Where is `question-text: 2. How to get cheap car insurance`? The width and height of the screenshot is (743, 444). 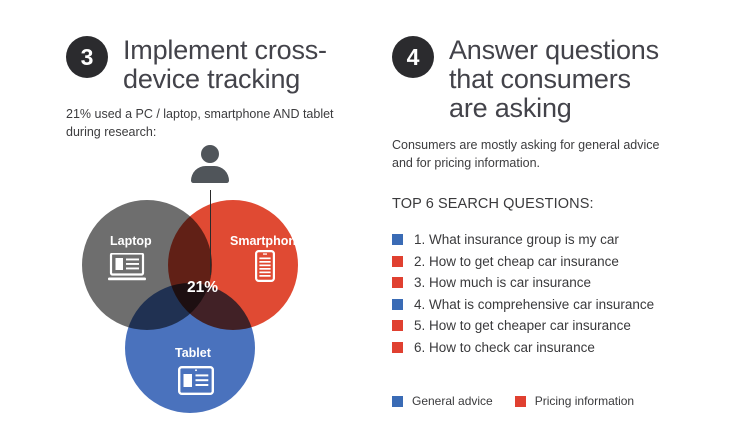 question-text: 2. How to get cheap car insurance is located at coordinates (516, 261).